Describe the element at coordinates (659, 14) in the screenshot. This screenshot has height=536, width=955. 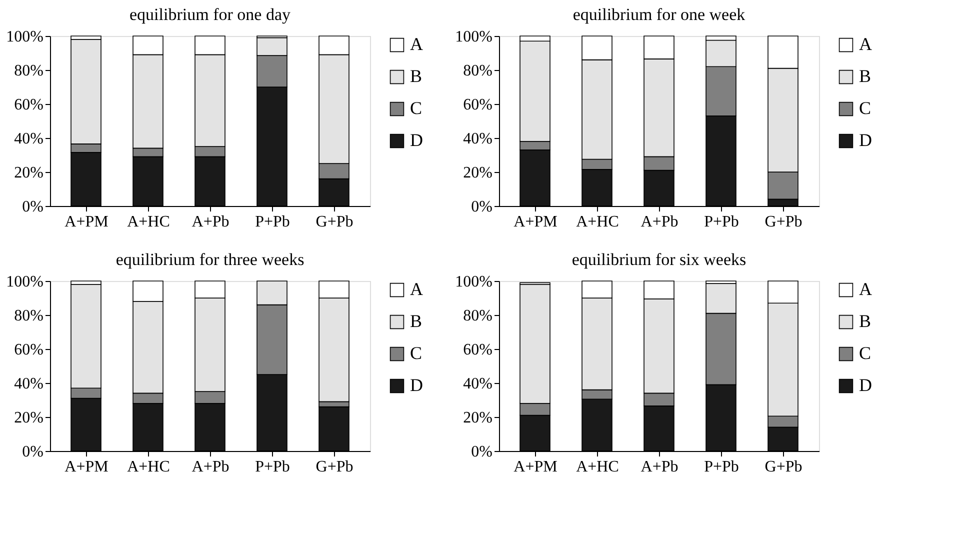
I see `chart-title: equilibrium for one week` at that location.